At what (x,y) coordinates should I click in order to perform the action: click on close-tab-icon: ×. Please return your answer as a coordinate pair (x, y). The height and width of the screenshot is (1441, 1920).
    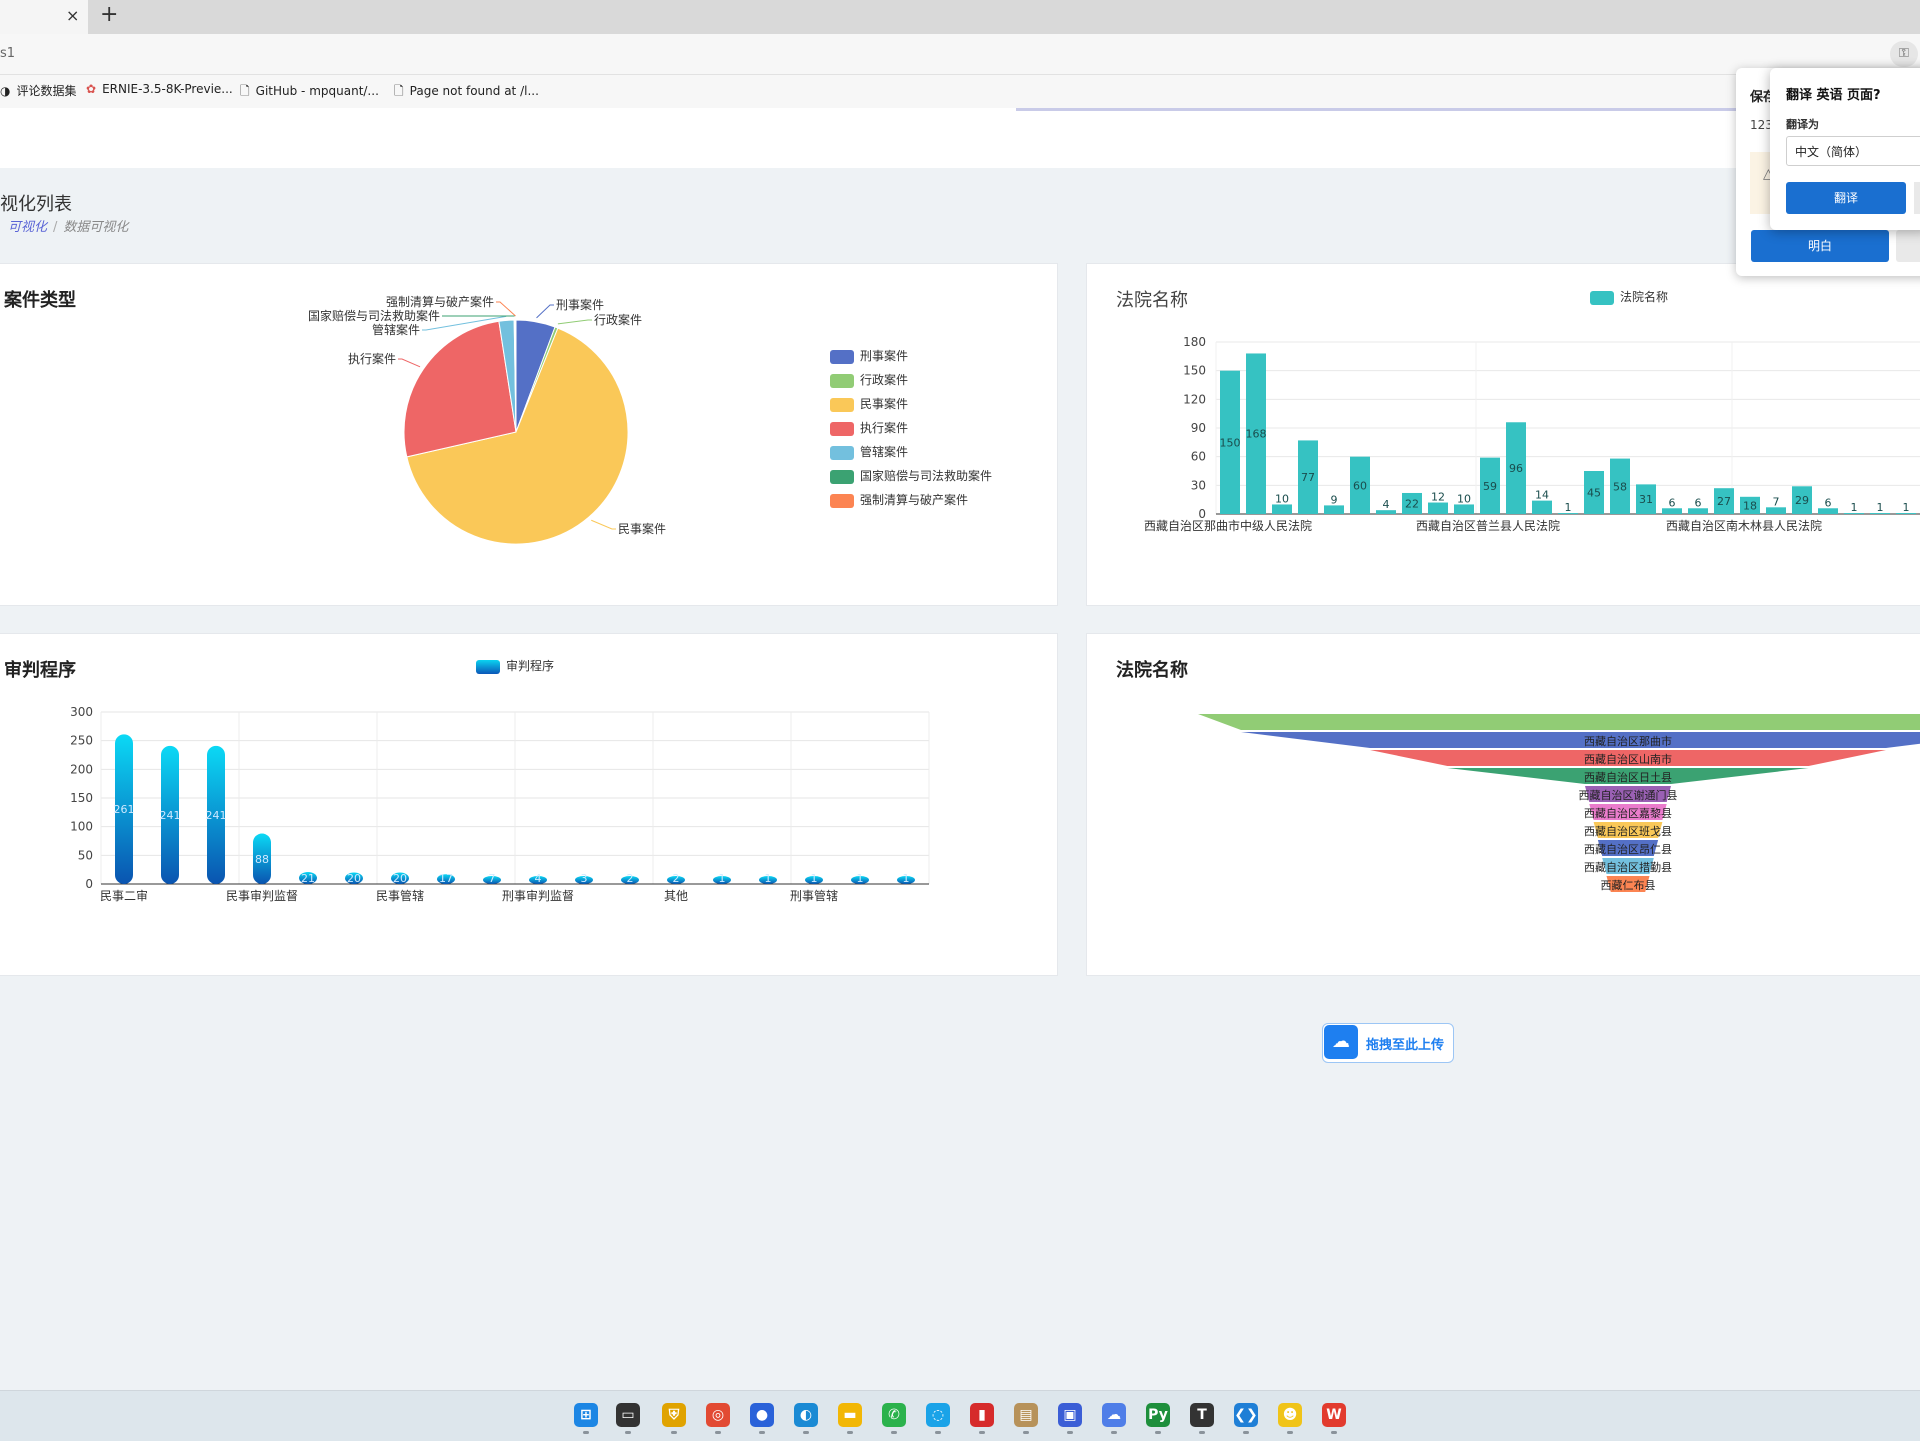
    Looking at the image, I should click on (72, 15).